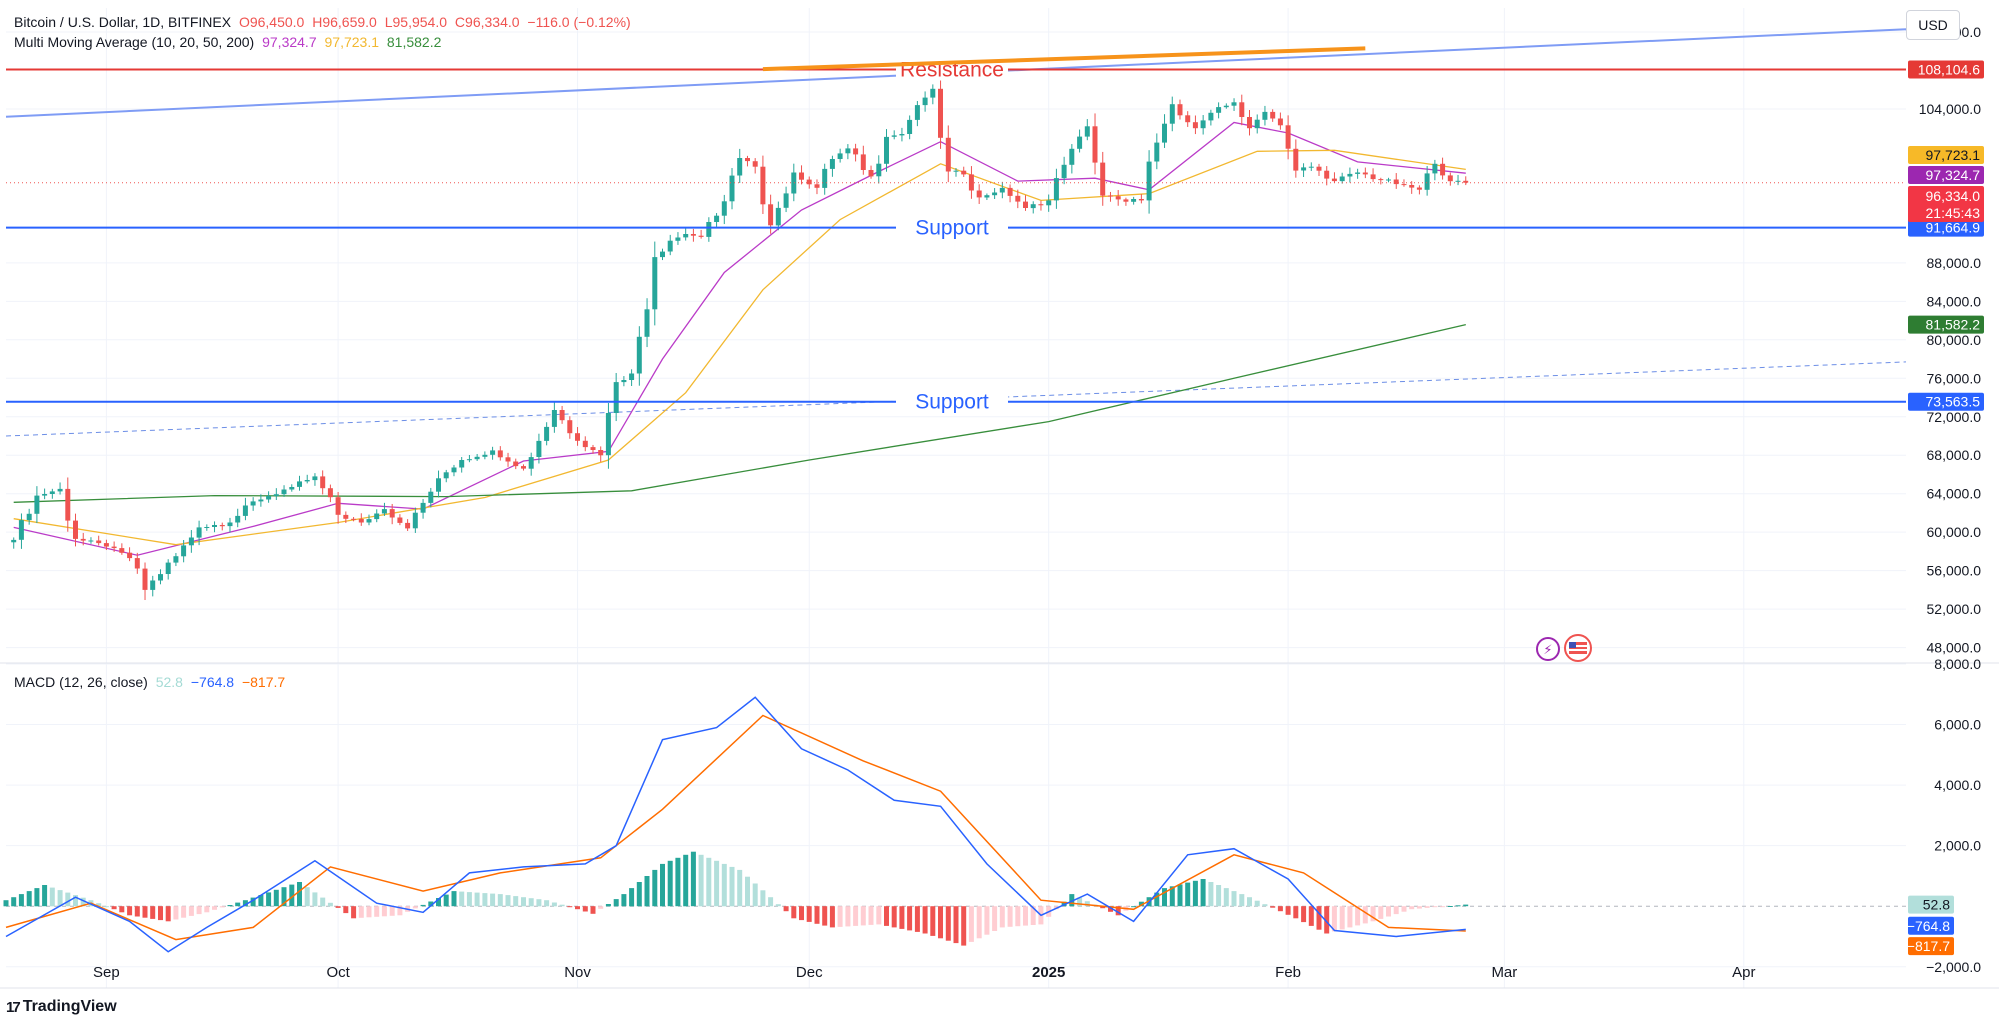 The height and width of the screenshot is (1024, 1999). Describe the element at coordinates (1954, 301) in the screenshot. I see `price-tick-label: 84,000.0` at that location.